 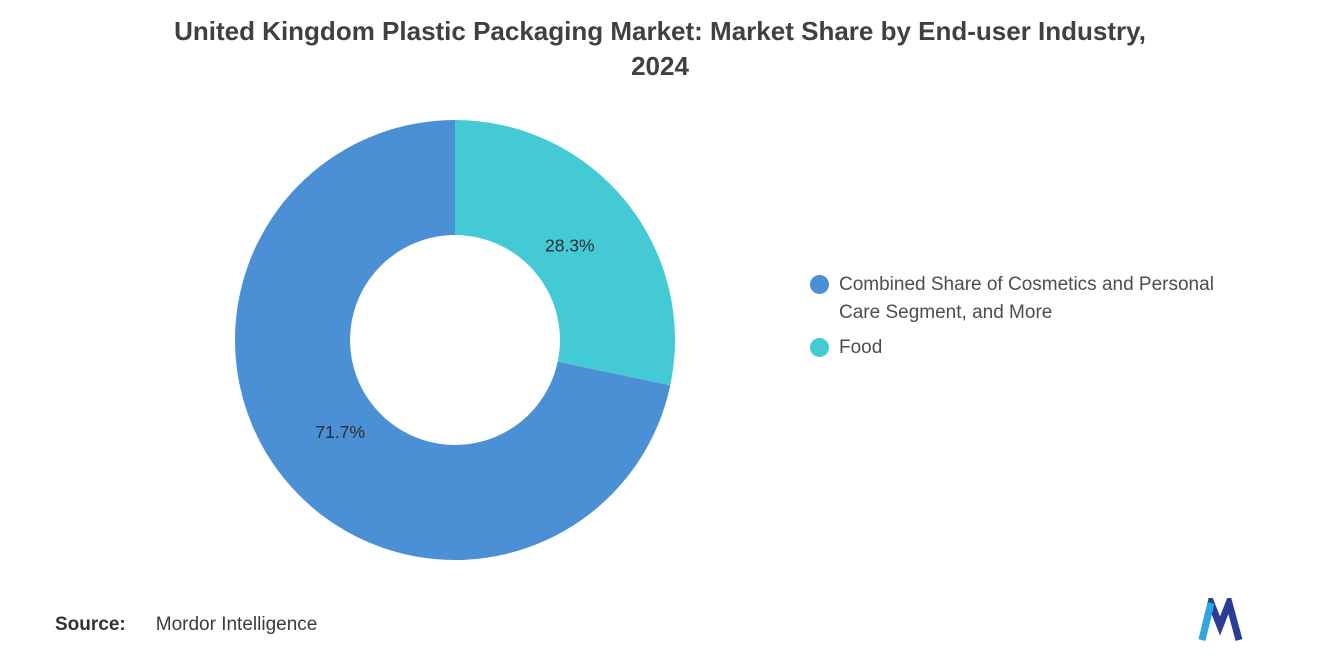 What do you see at coordinates (90, 624) in the screenshot?
I see `source-label: Source:` at bounding box center [90, 624].